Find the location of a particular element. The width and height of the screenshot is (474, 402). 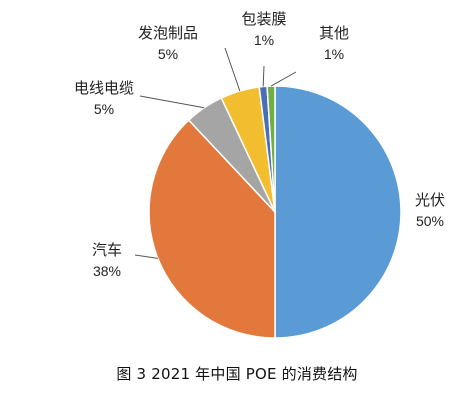

slice-percent-label-0: 50% is located at coordinates (430, 221).